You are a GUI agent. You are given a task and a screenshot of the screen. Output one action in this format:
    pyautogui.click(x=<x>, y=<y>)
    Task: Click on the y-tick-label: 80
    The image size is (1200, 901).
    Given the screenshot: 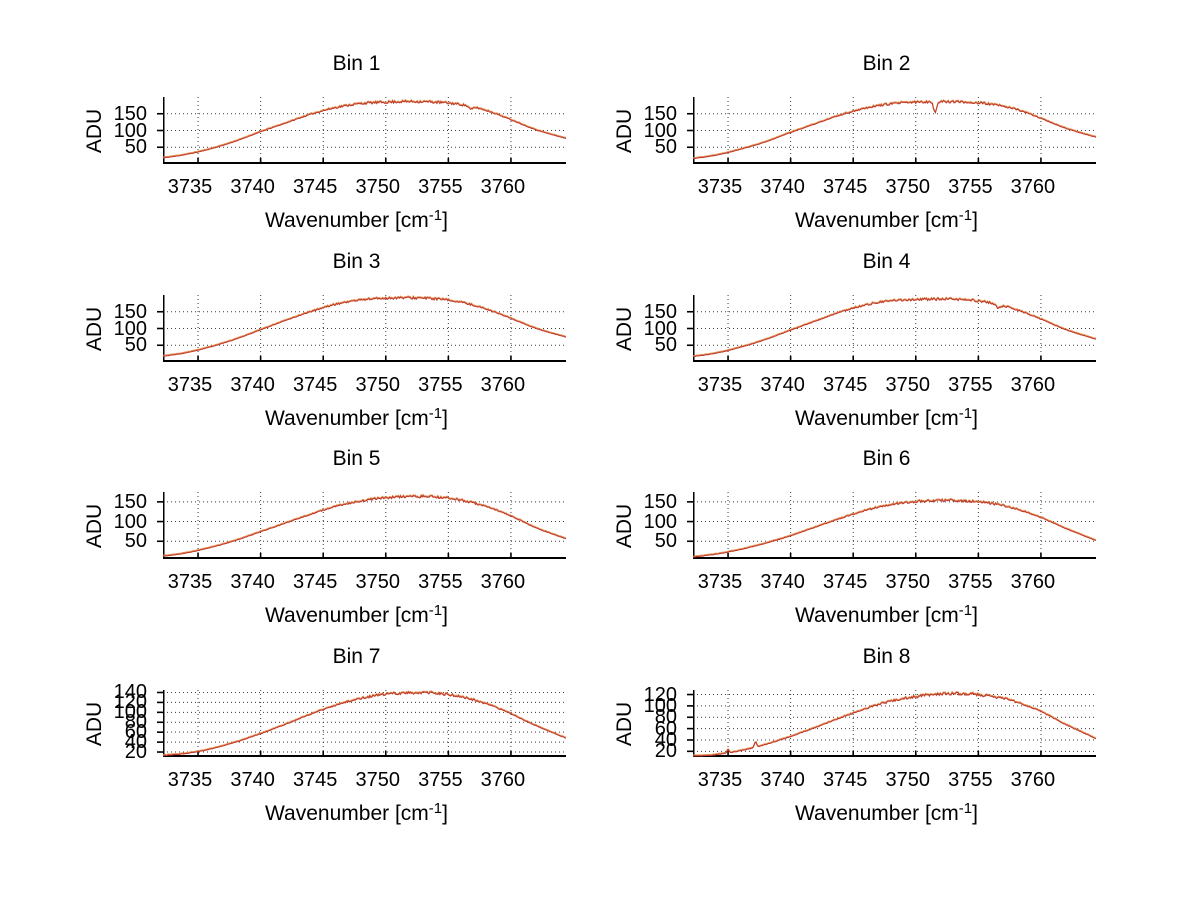 What is the action you would take?
    pyautogui.click(x=135, y=722)
    